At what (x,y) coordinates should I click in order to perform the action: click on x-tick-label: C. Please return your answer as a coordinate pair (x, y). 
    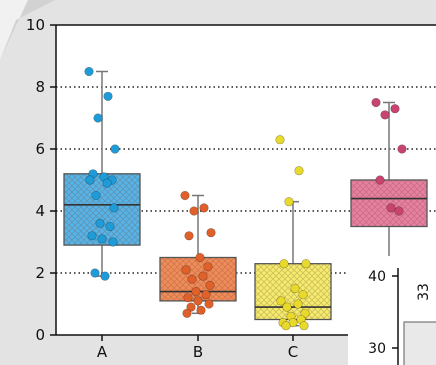
    Looking at the image, I should click on (293, 352).